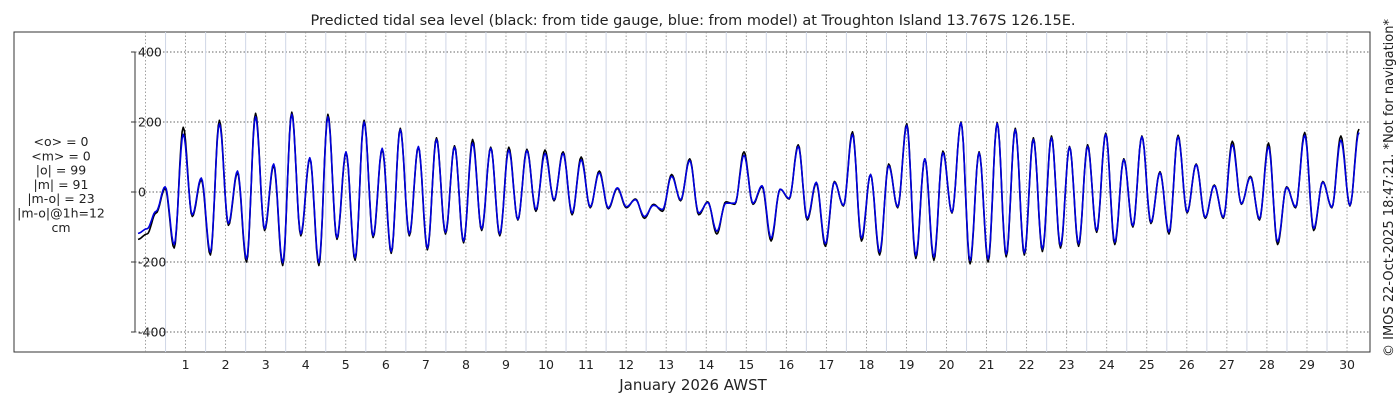 Image resolution: width=1400 pixels, height=400 pixels. Describe the element at coordinates (150, 122) in the screenshot. I see `y-tick-label: 200` at that location.